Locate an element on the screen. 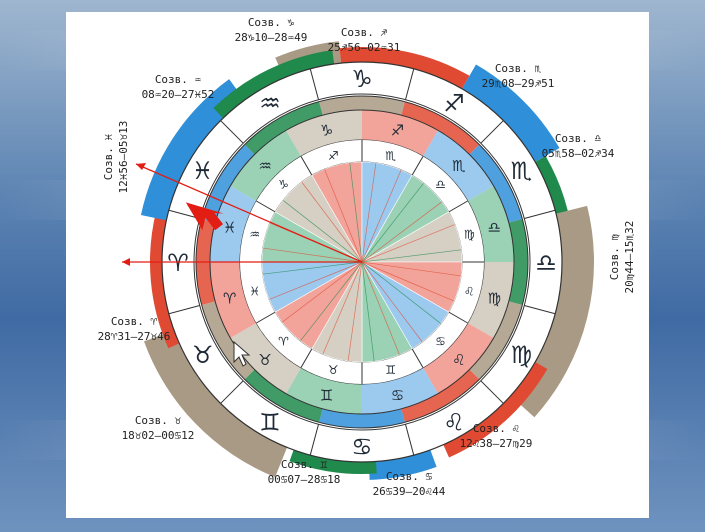 The width and height of the screenshot is (705, 532). constellation-name: Созв. ♑ is located at coordinates (271, 22).